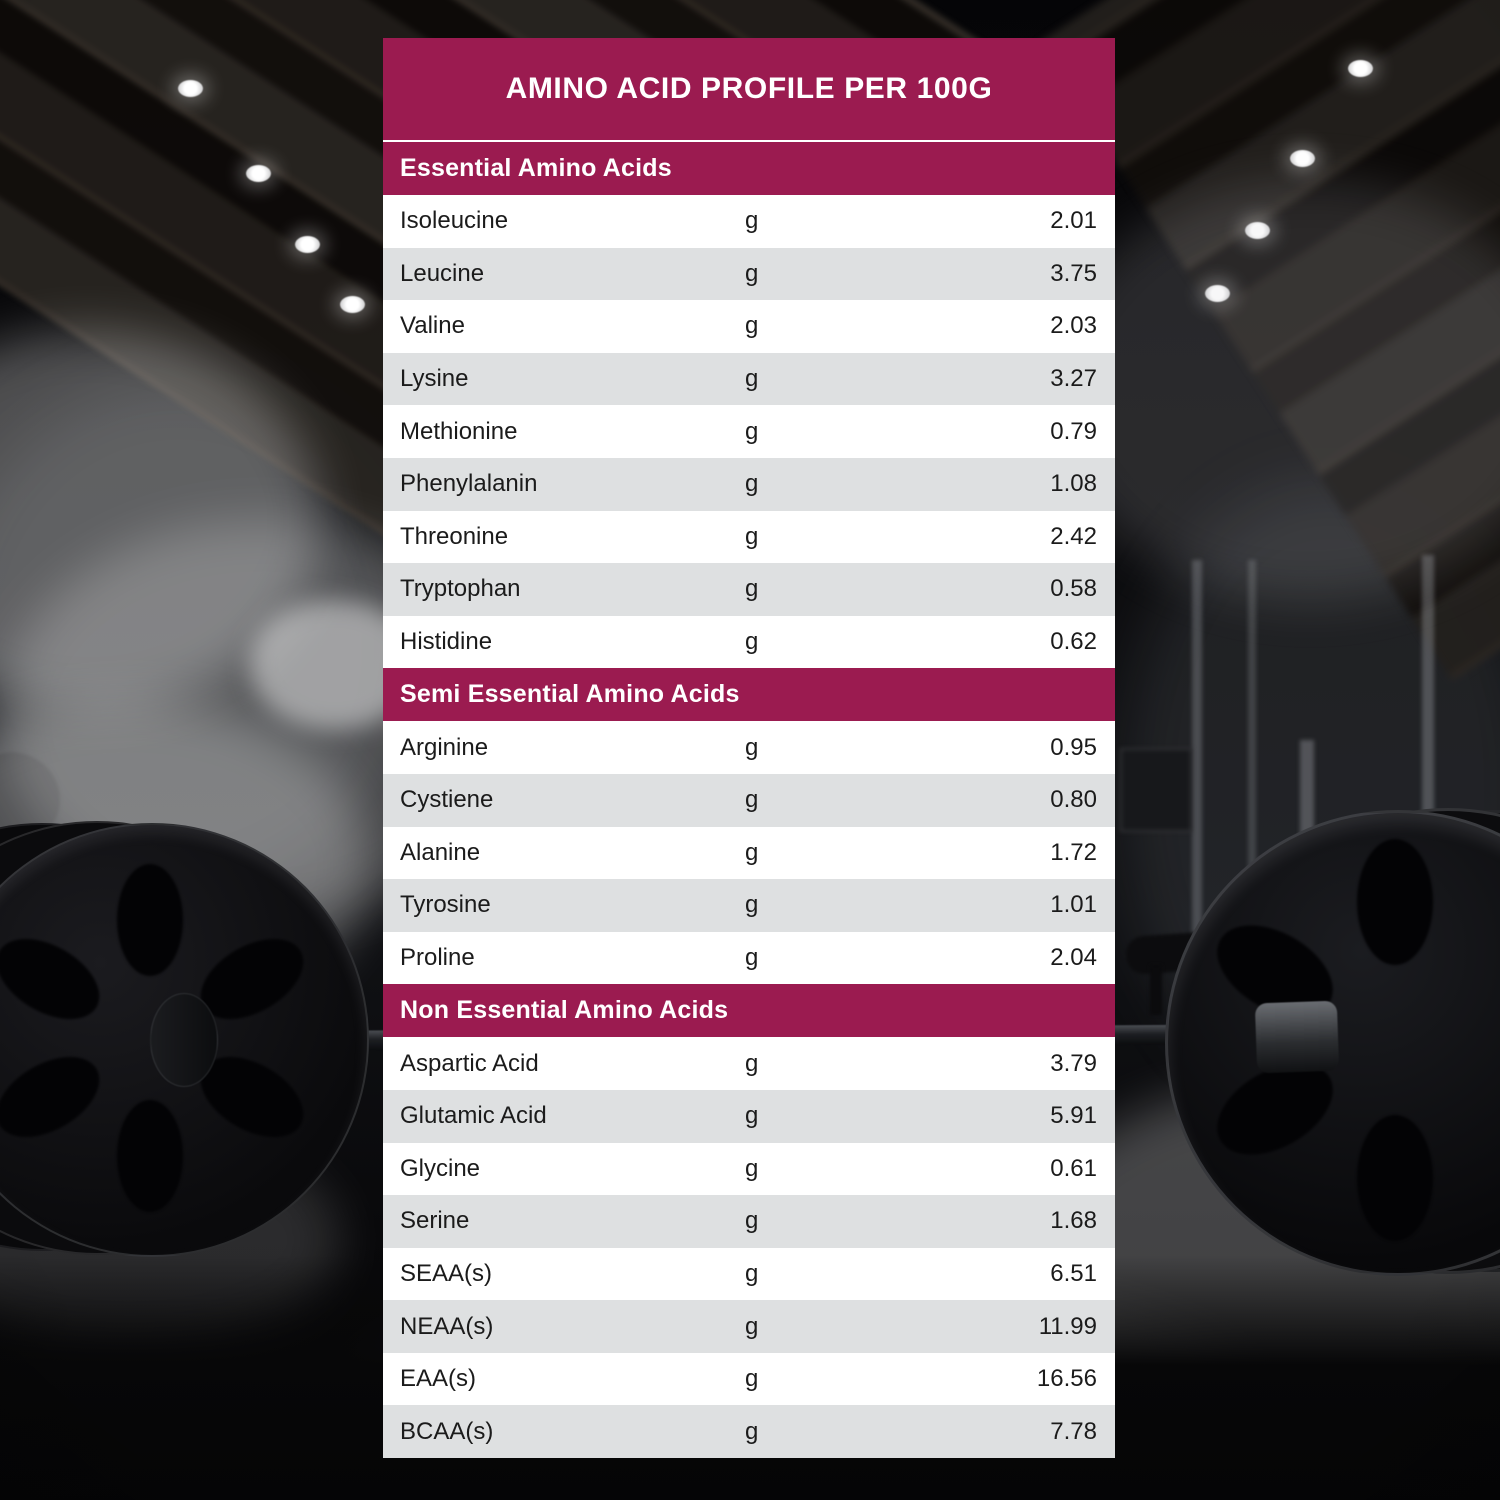 Image resolution: width=1500 pixels, height=1500 pixels. I want to click on barbell-plate-left-front, so click(184, 1040).